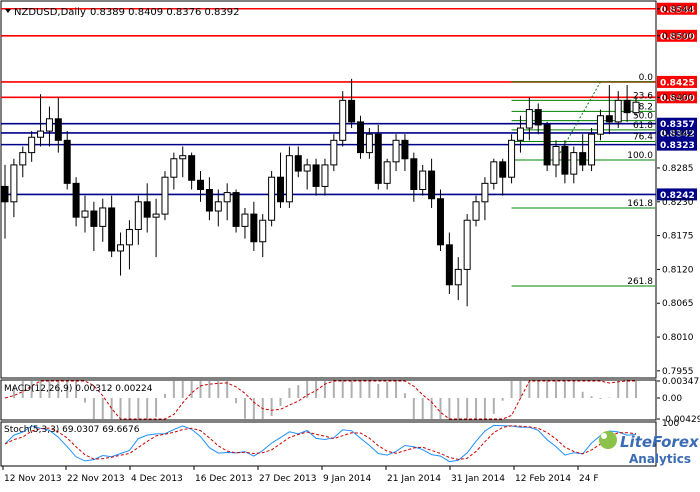 Image resolution: width=700 pixels, height=492 pixels. Describe the element at coordinates (608, 440) in the screenshot. I see `liteforex-logo-icon` at that location.